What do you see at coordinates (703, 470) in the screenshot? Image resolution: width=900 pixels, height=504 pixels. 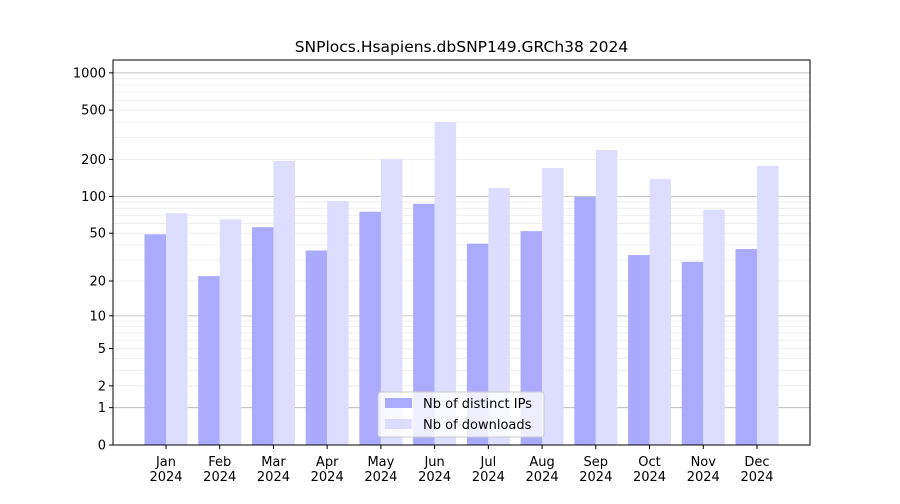 I see `x-tick-label: Nov 2024` at bounding box center [703, 470].